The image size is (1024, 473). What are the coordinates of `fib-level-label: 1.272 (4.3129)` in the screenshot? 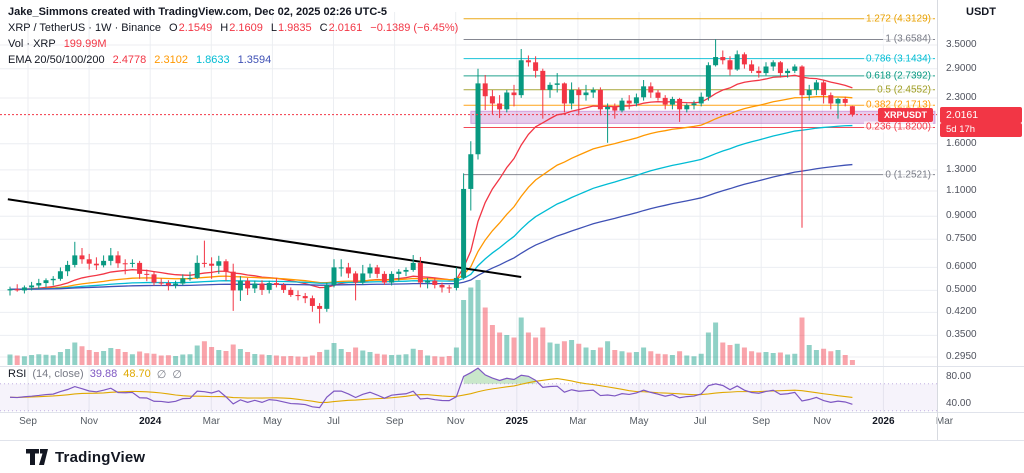 It's located at (898, 19).